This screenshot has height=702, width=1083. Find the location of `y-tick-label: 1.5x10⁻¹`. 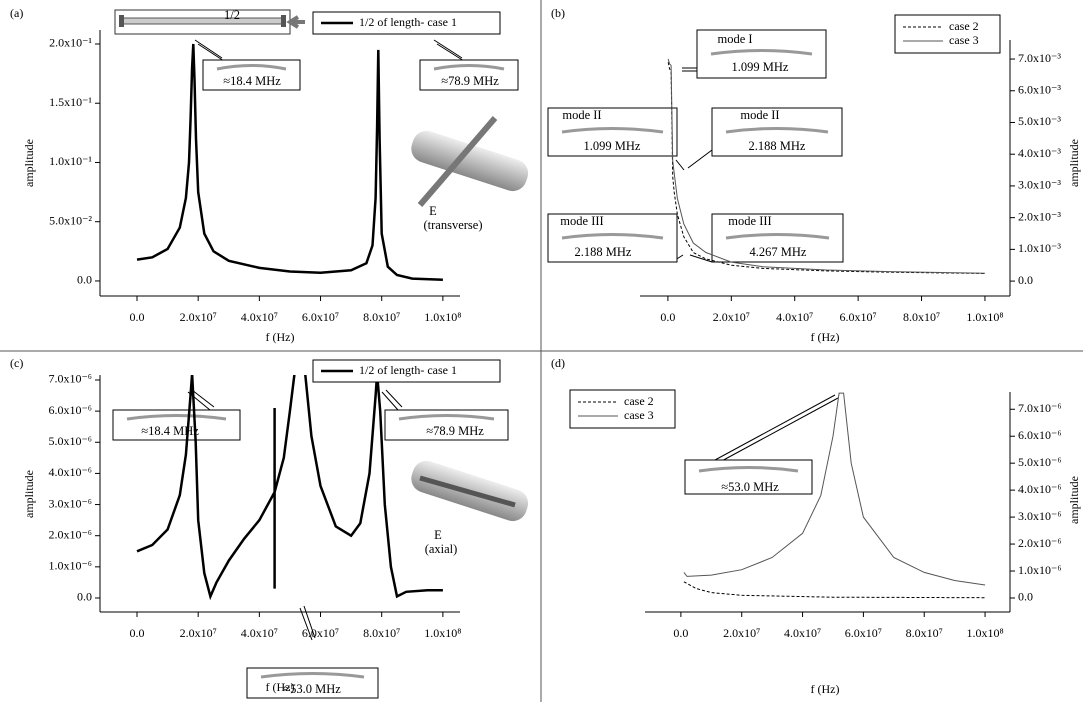

y-tick-label: 1.5x10⁻¹ is located at coordinates (70, 102).